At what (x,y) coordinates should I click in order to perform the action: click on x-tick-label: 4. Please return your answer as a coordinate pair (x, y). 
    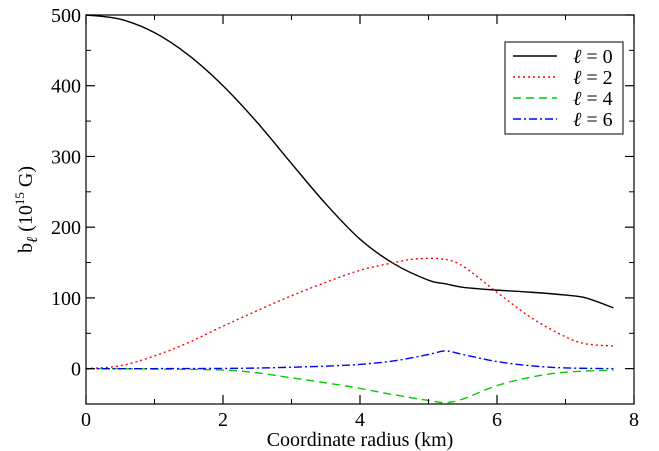
    Looking at the image, I should click on (360, 420).